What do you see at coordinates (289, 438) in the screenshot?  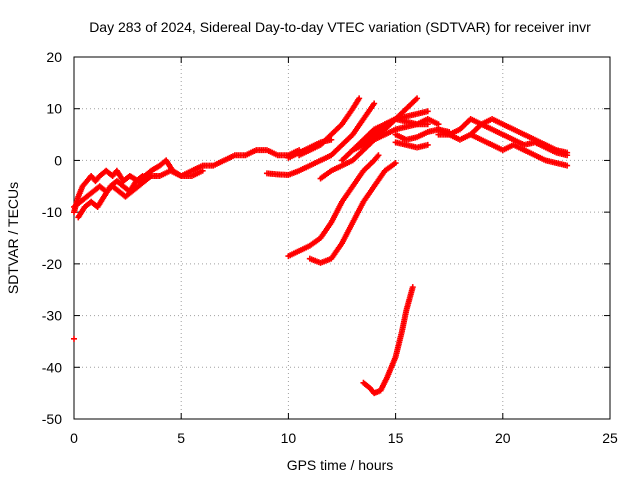 I see `x-tick-label: 10` at bounding box center [289, 438].